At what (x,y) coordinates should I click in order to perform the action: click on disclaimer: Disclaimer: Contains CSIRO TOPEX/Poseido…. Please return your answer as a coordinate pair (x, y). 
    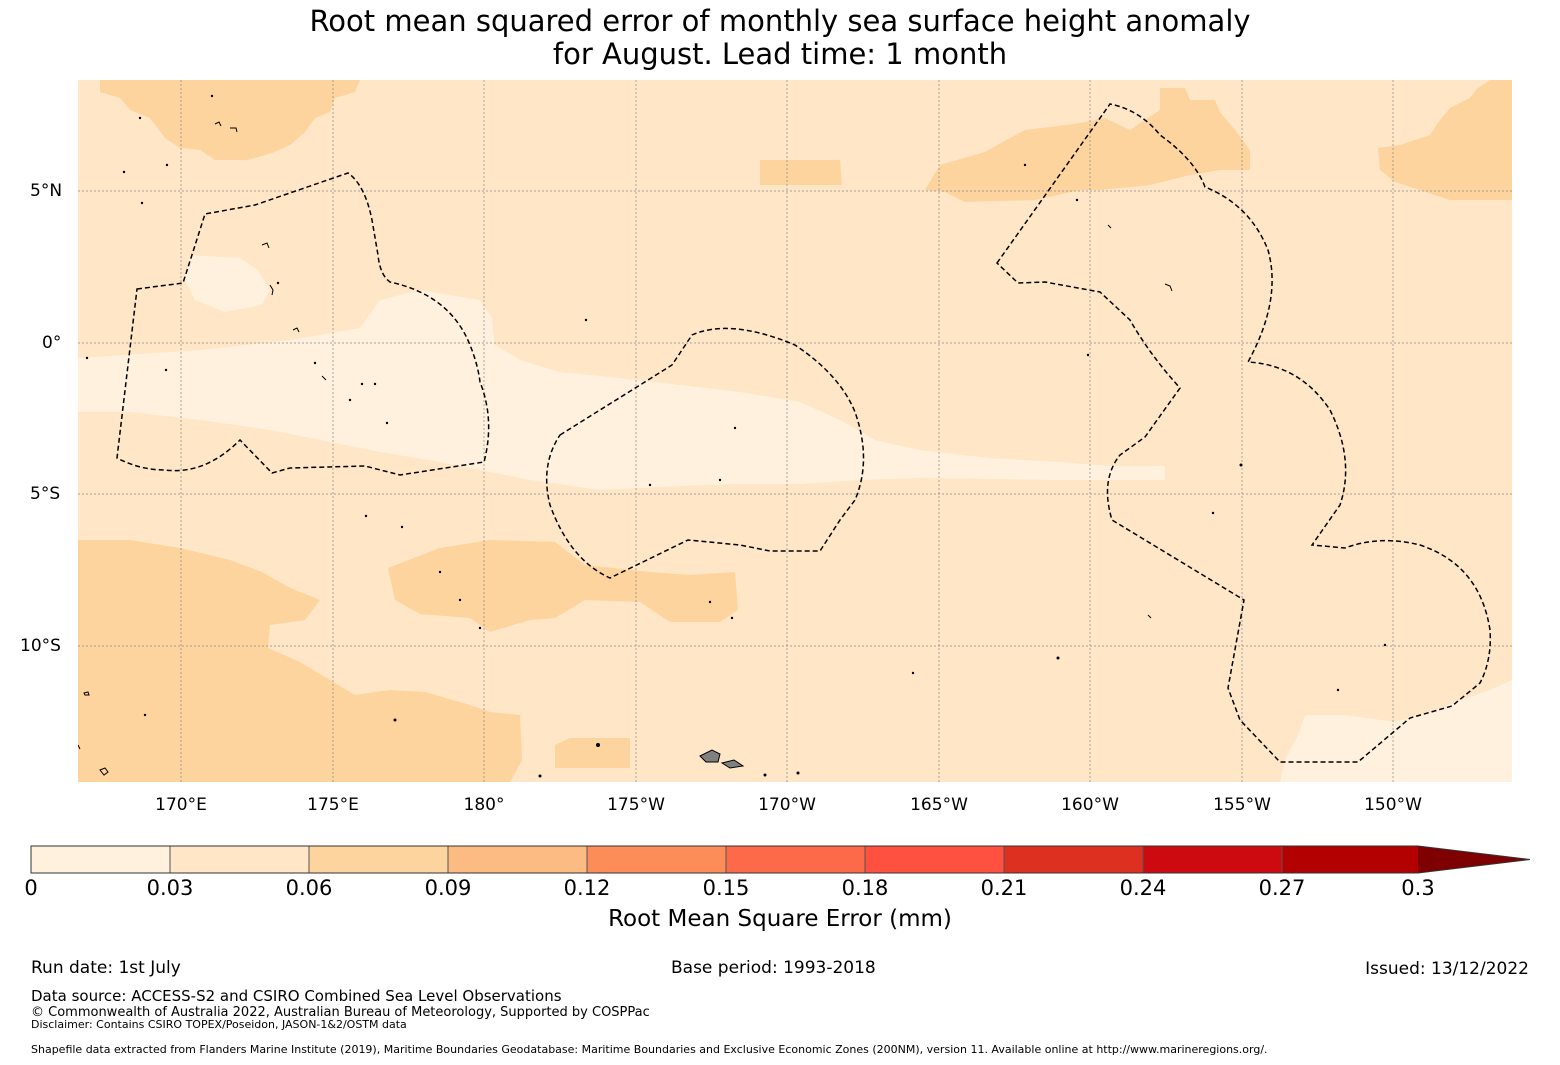
    Looking at the image, I should click on (219, 1024).